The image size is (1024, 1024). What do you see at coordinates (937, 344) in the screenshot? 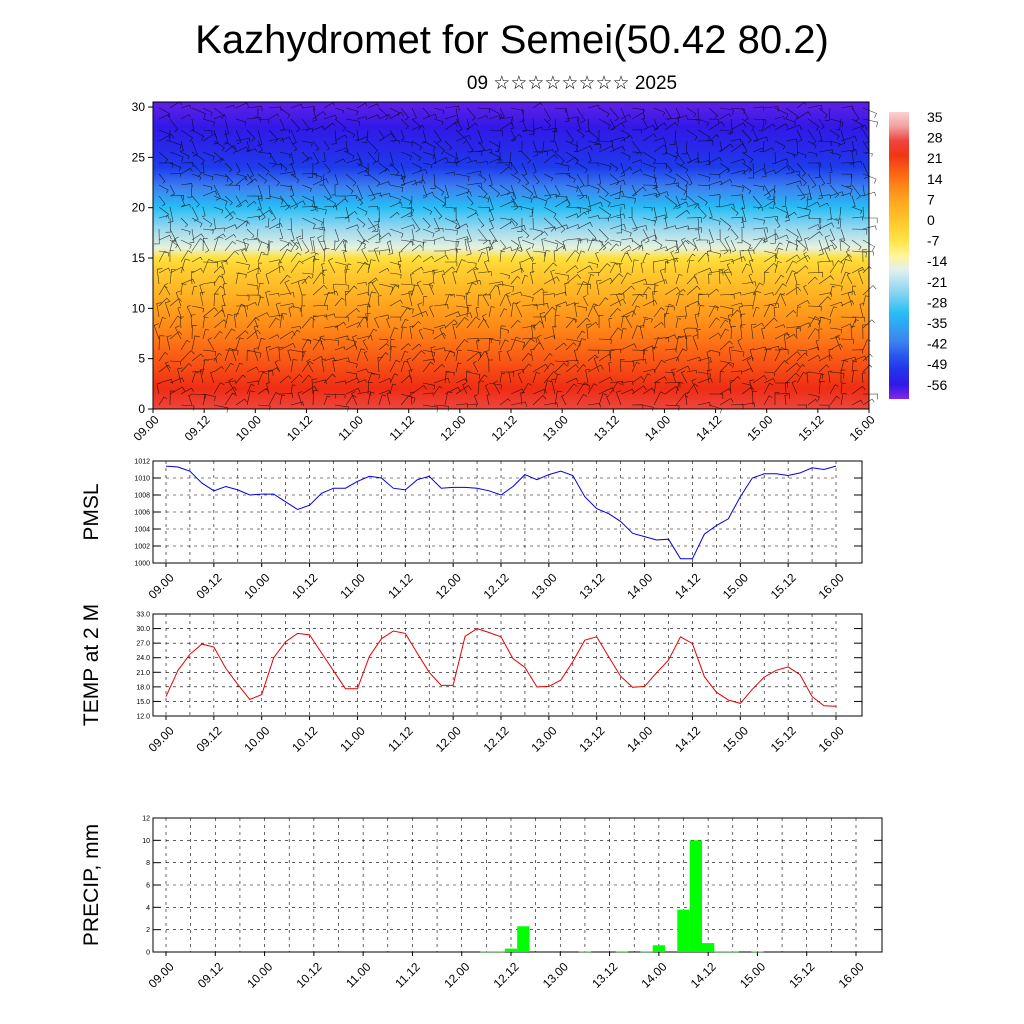
I see `colorbar-label: -42` at bounding box center [937, 344].